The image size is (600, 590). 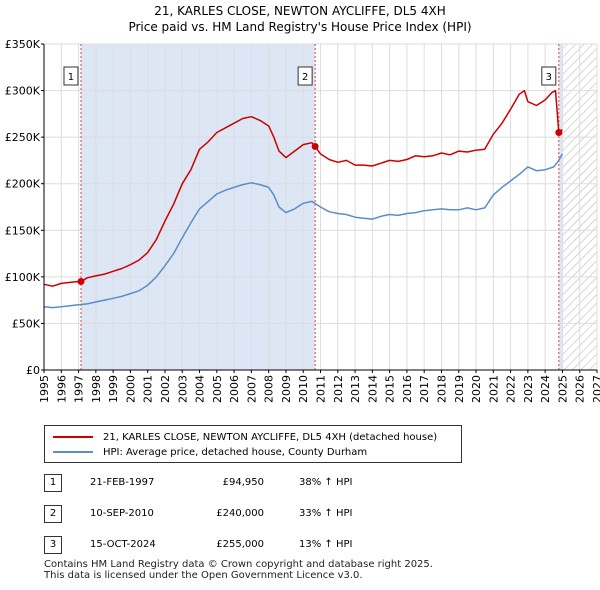 I want to click on x-tick-label: 1998, so click(x=96, y=389).